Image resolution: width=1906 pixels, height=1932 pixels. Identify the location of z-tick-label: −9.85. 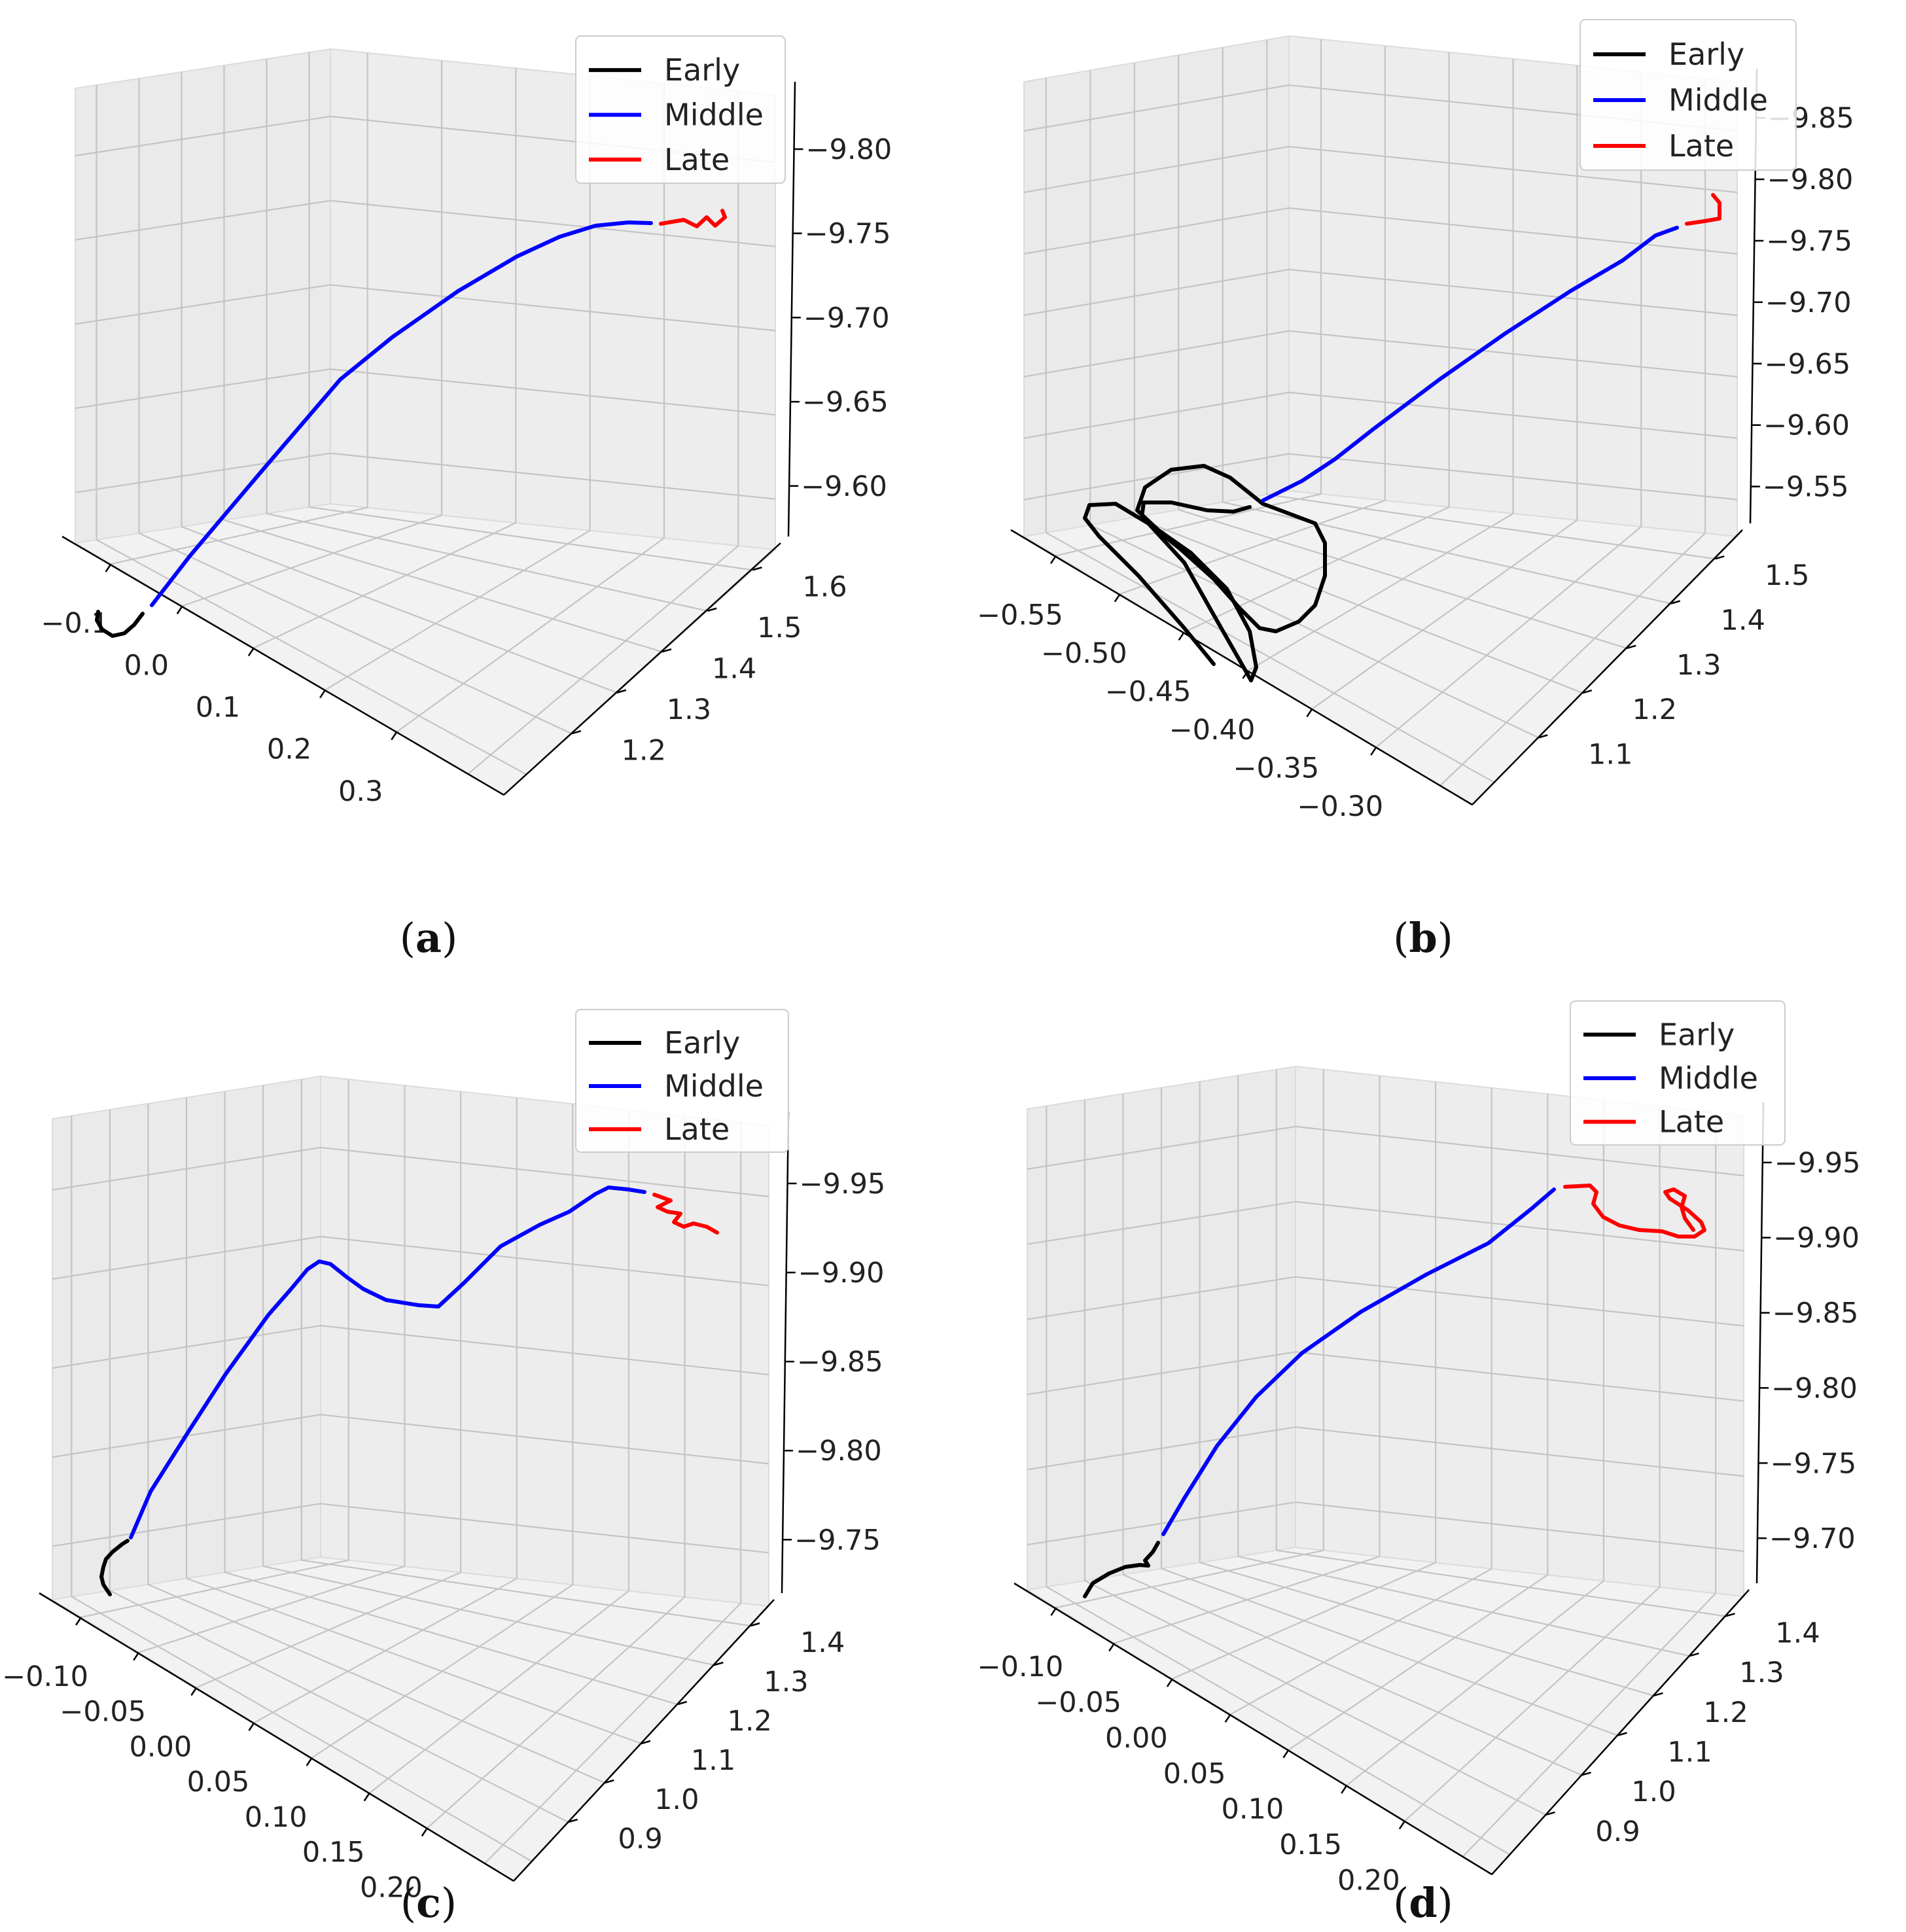
(840, 1362).